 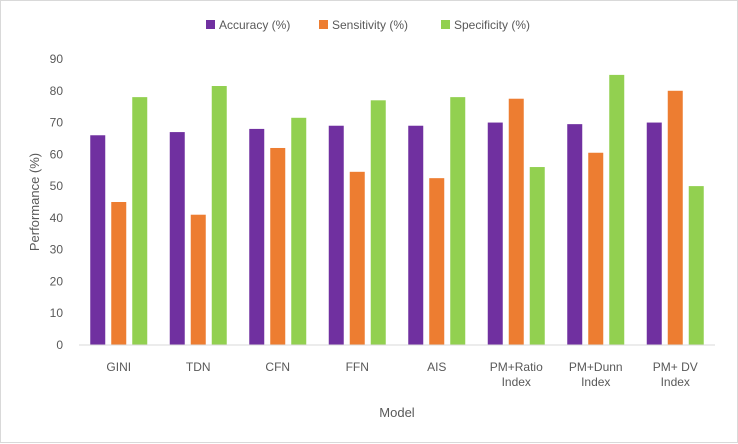 I want to click on x-tick-label-line: PM+ DV, so click(x=675, y=367).